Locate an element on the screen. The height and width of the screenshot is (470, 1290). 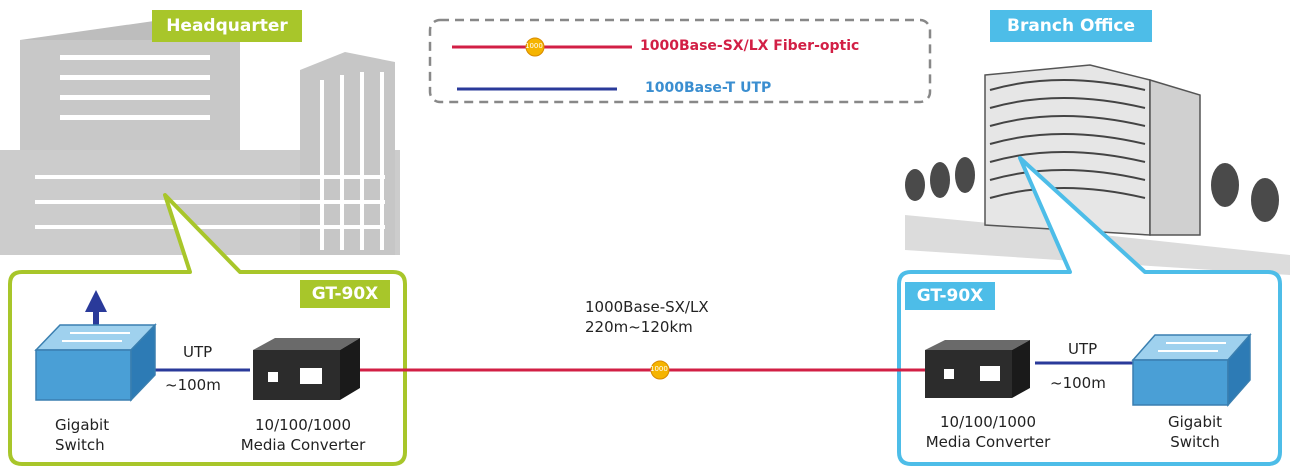
branch-model-badge: GT-90X is located at coordinates (950, 296).